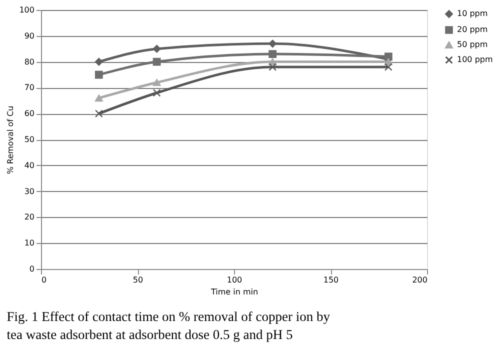 This screenshot has width=499, height=348. I want to click on x-tick-label: 200, so click(420, 280).